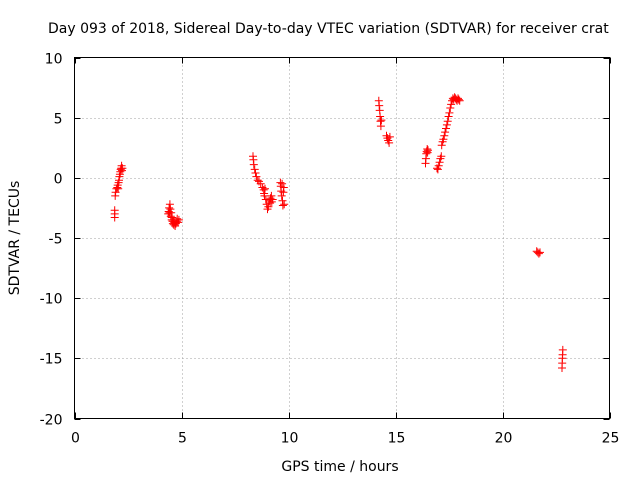 This screenshot has height=480, width=640. Describe the element at coordinates (611, 439) in the screenshot. I see `x-tick-label: 25` at that location.